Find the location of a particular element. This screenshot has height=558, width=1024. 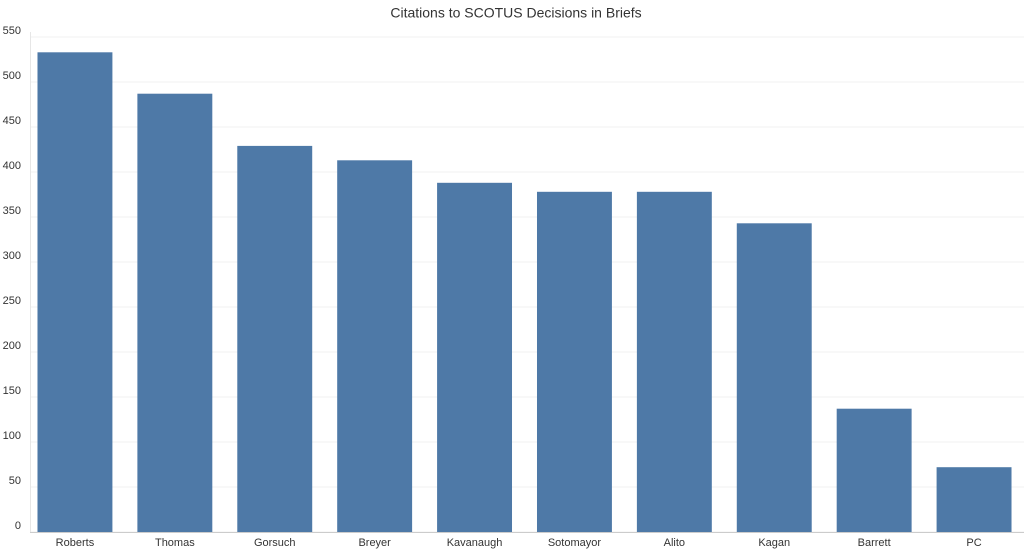

x-tick-label: Sotomayor is located at coordinates (575, 543).